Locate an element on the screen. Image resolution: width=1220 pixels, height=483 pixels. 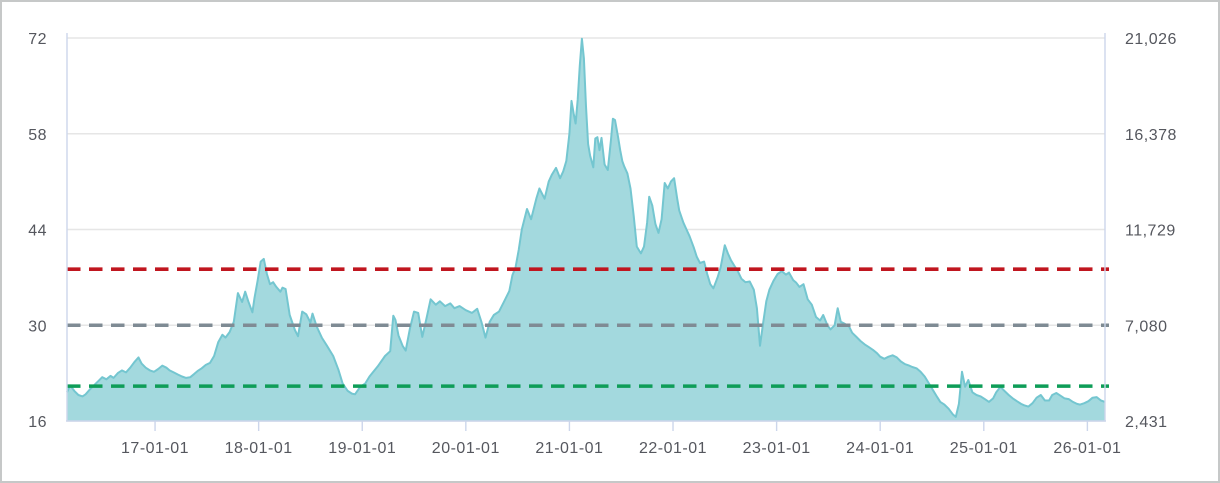
y-left-tick-label: 44 is located at coordinates (37, 231).